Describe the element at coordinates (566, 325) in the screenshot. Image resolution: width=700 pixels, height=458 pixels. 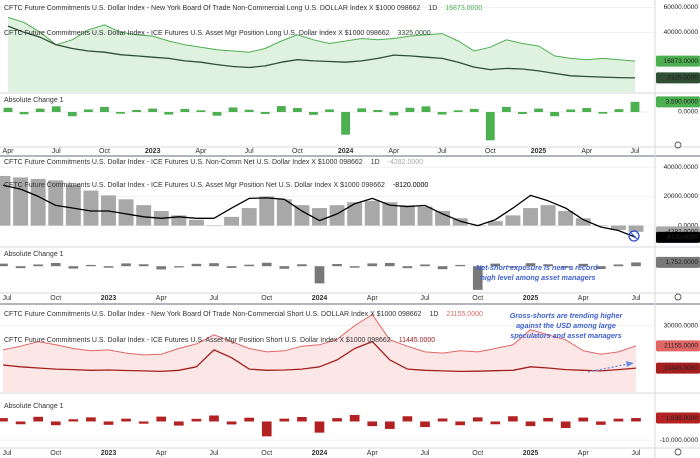
I see `annotation: against the USD among large` at that location.